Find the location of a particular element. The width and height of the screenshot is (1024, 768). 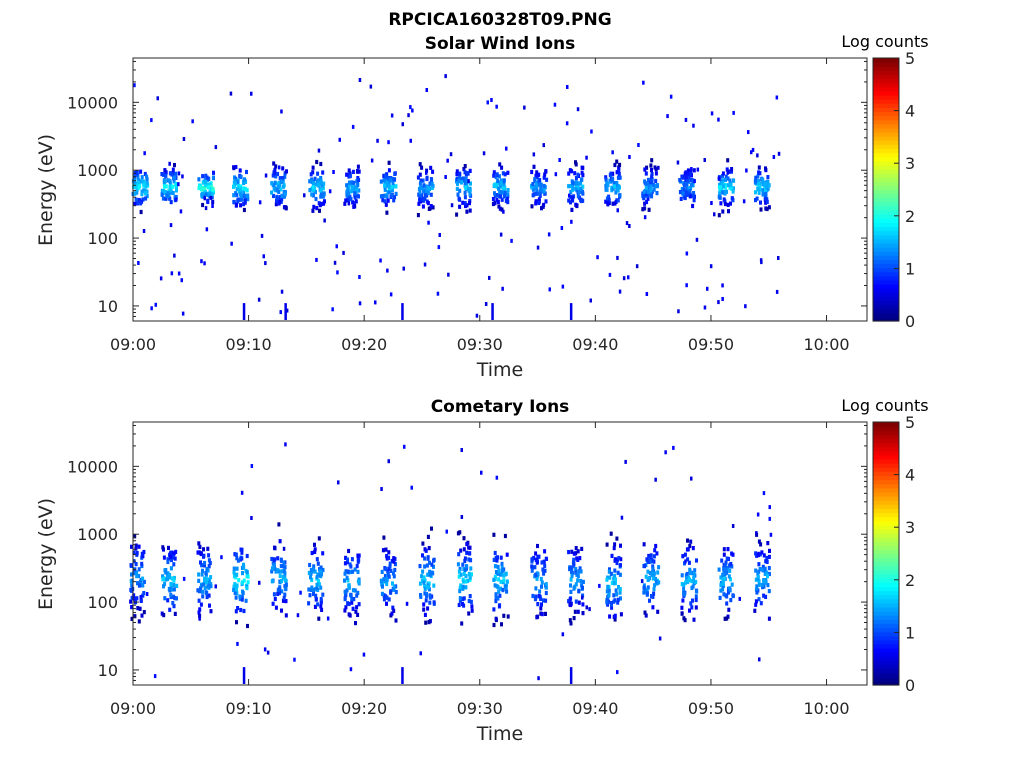

y-axis-label-solar-wind: Energy (eV) is located at coordinates (46, 190).